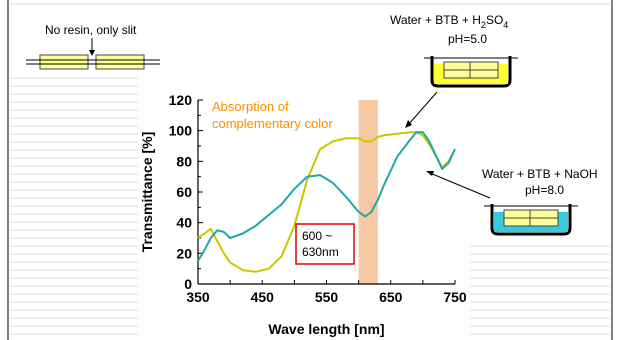 The image size is (619, 340). I want to click on acid-vessel, so click(471, 72).